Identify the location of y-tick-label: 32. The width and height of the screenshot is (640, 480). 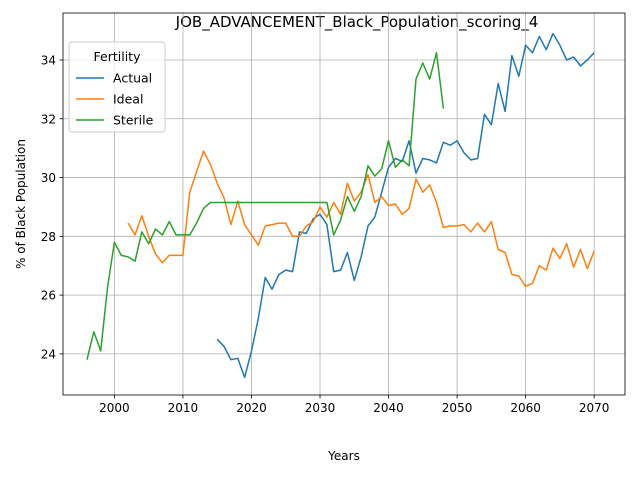
(48, 119).